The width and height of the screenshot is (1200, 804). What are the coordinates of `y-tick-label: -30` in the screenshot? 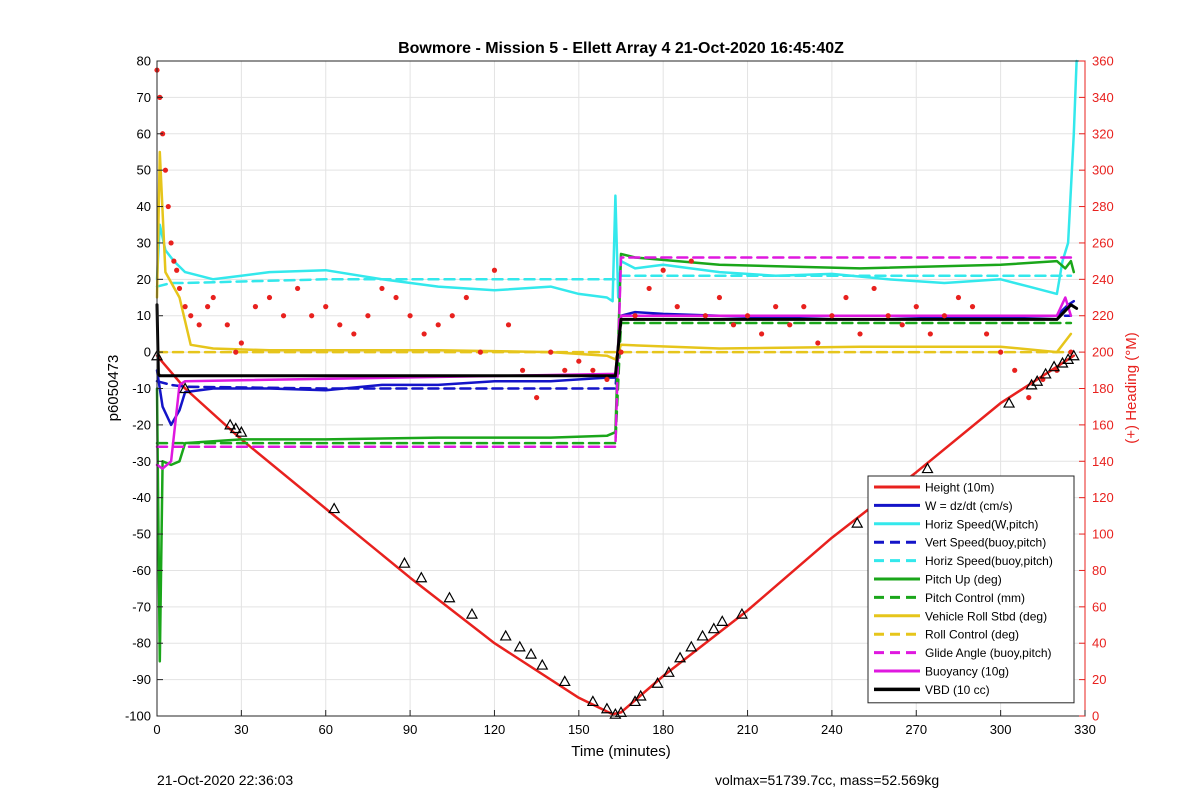 It's located at (141, 461).